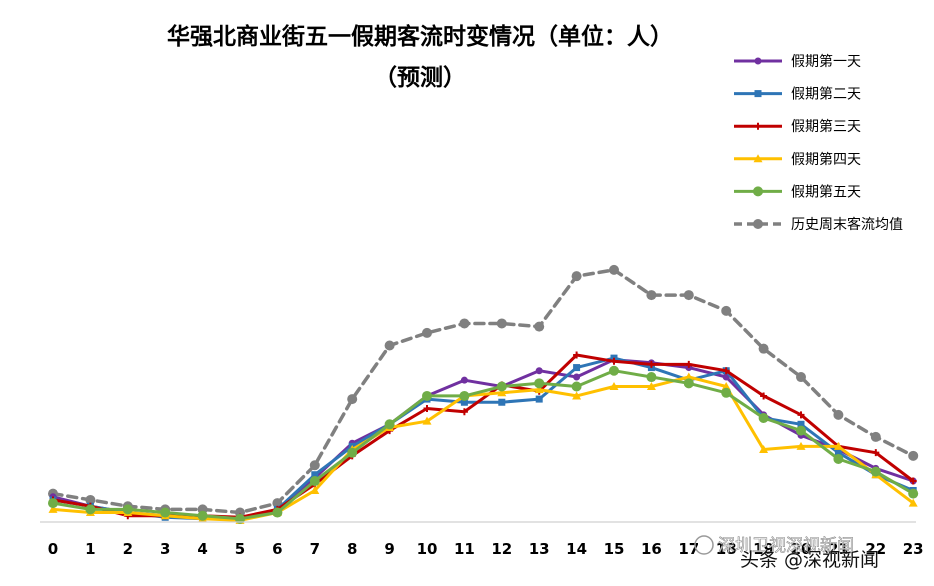 This screenshot has width=934, height=586. Describe the element at coordinates (53, 549) in the screenshot. I see `x-tick-label: 0` at that location.